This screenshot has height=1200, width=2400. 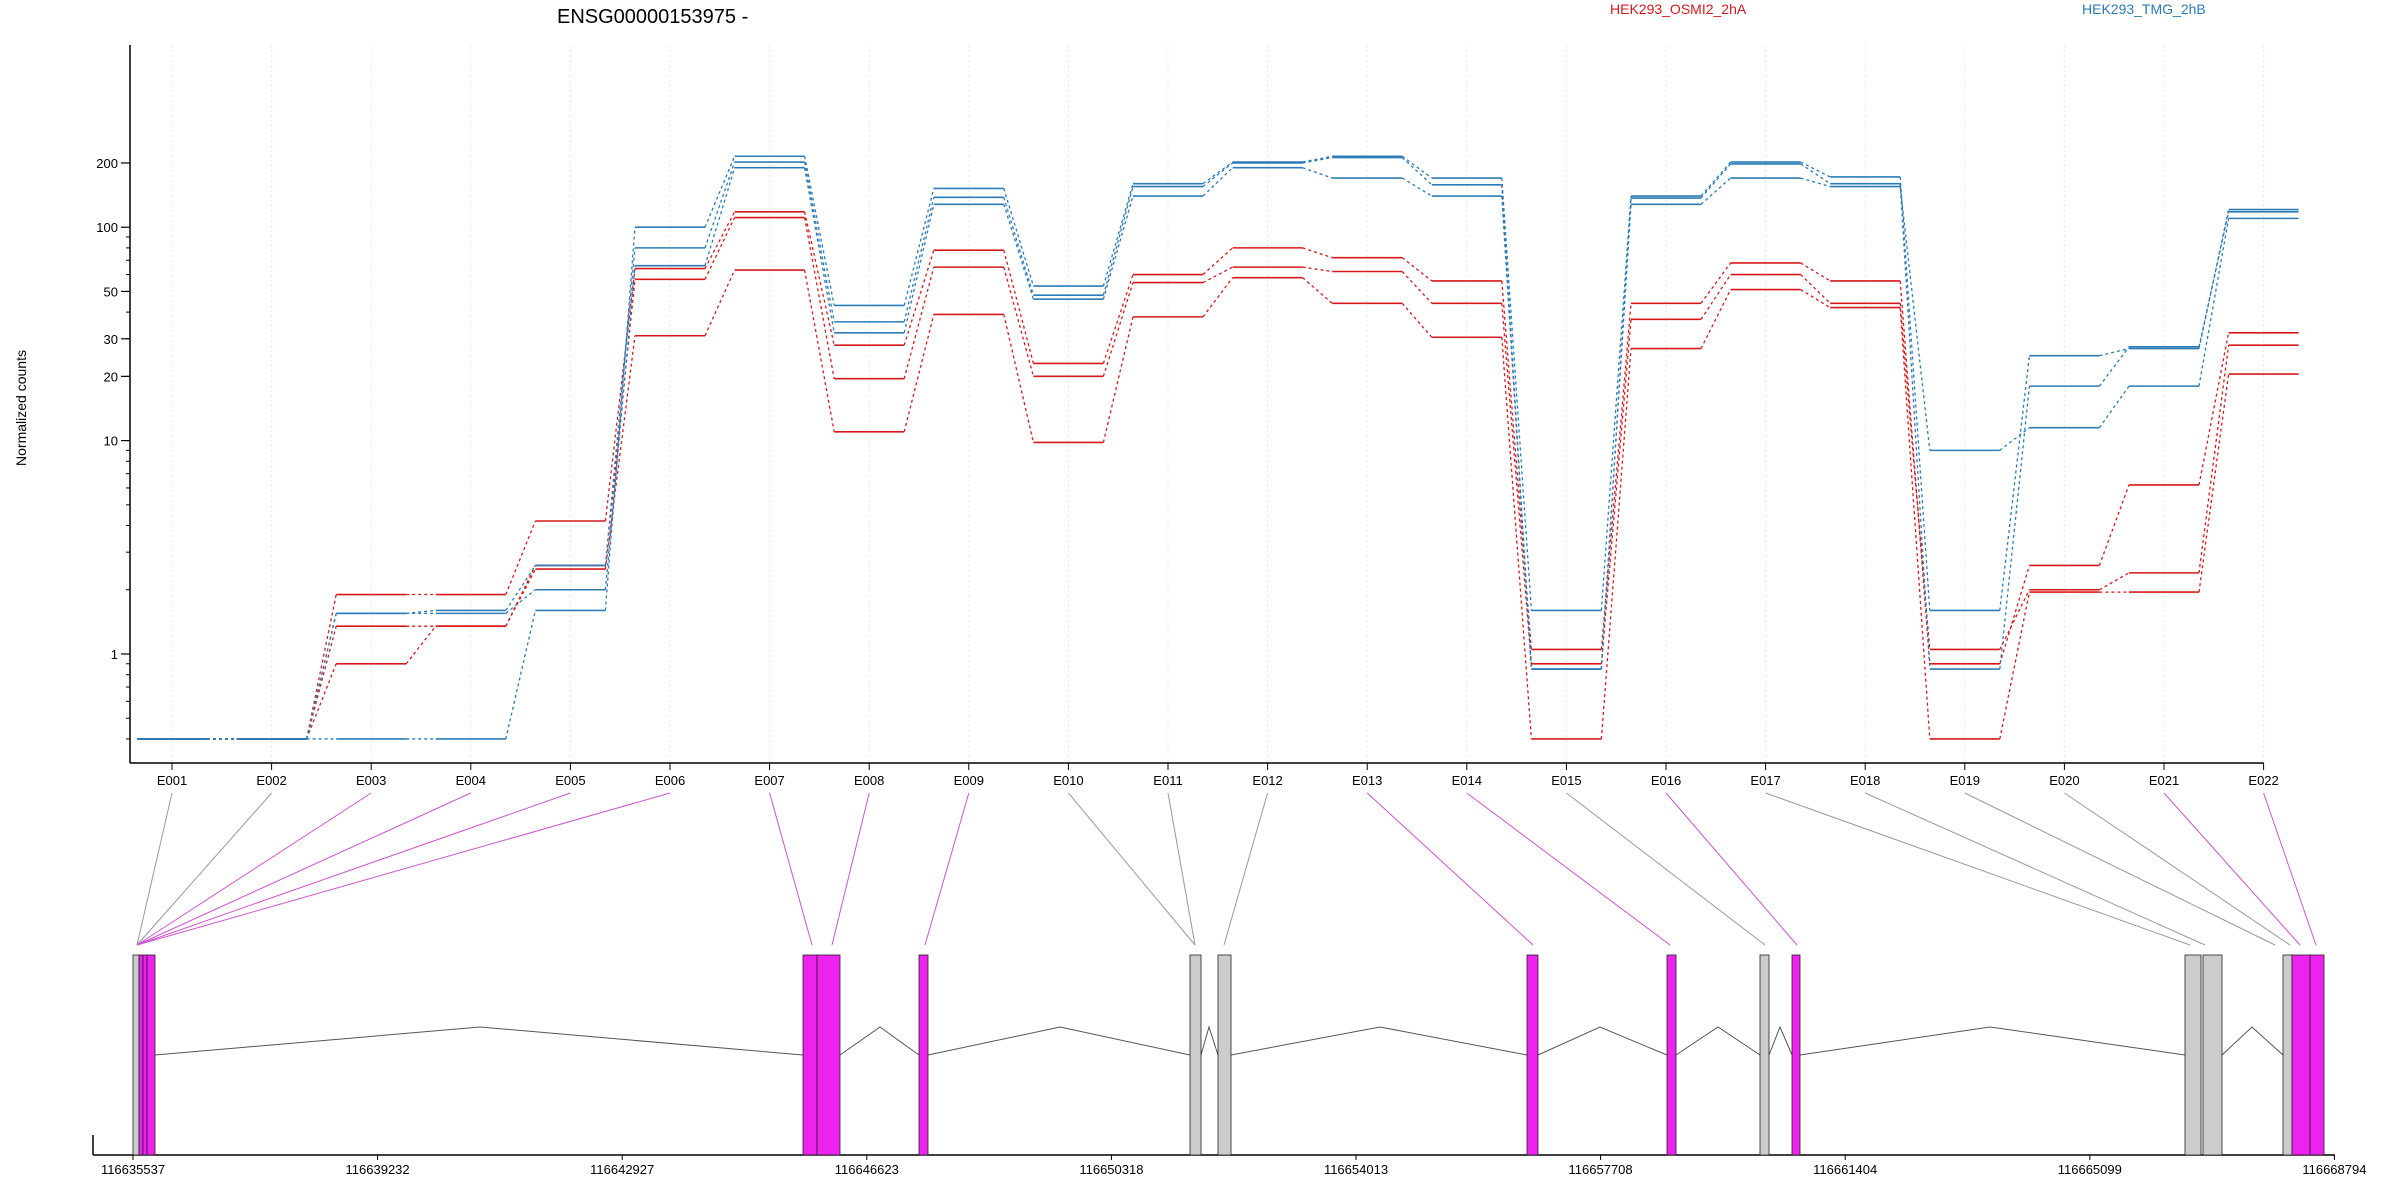 I want to click on coord-label: 116665099, so click(x=2090, y=1169).